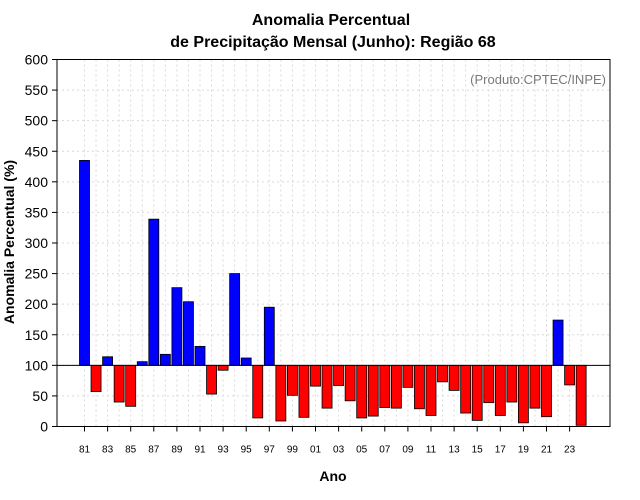  Describe the element at coordinates (332, 476) in the screenshot. I see `x-axis-label: Ano` at that location.